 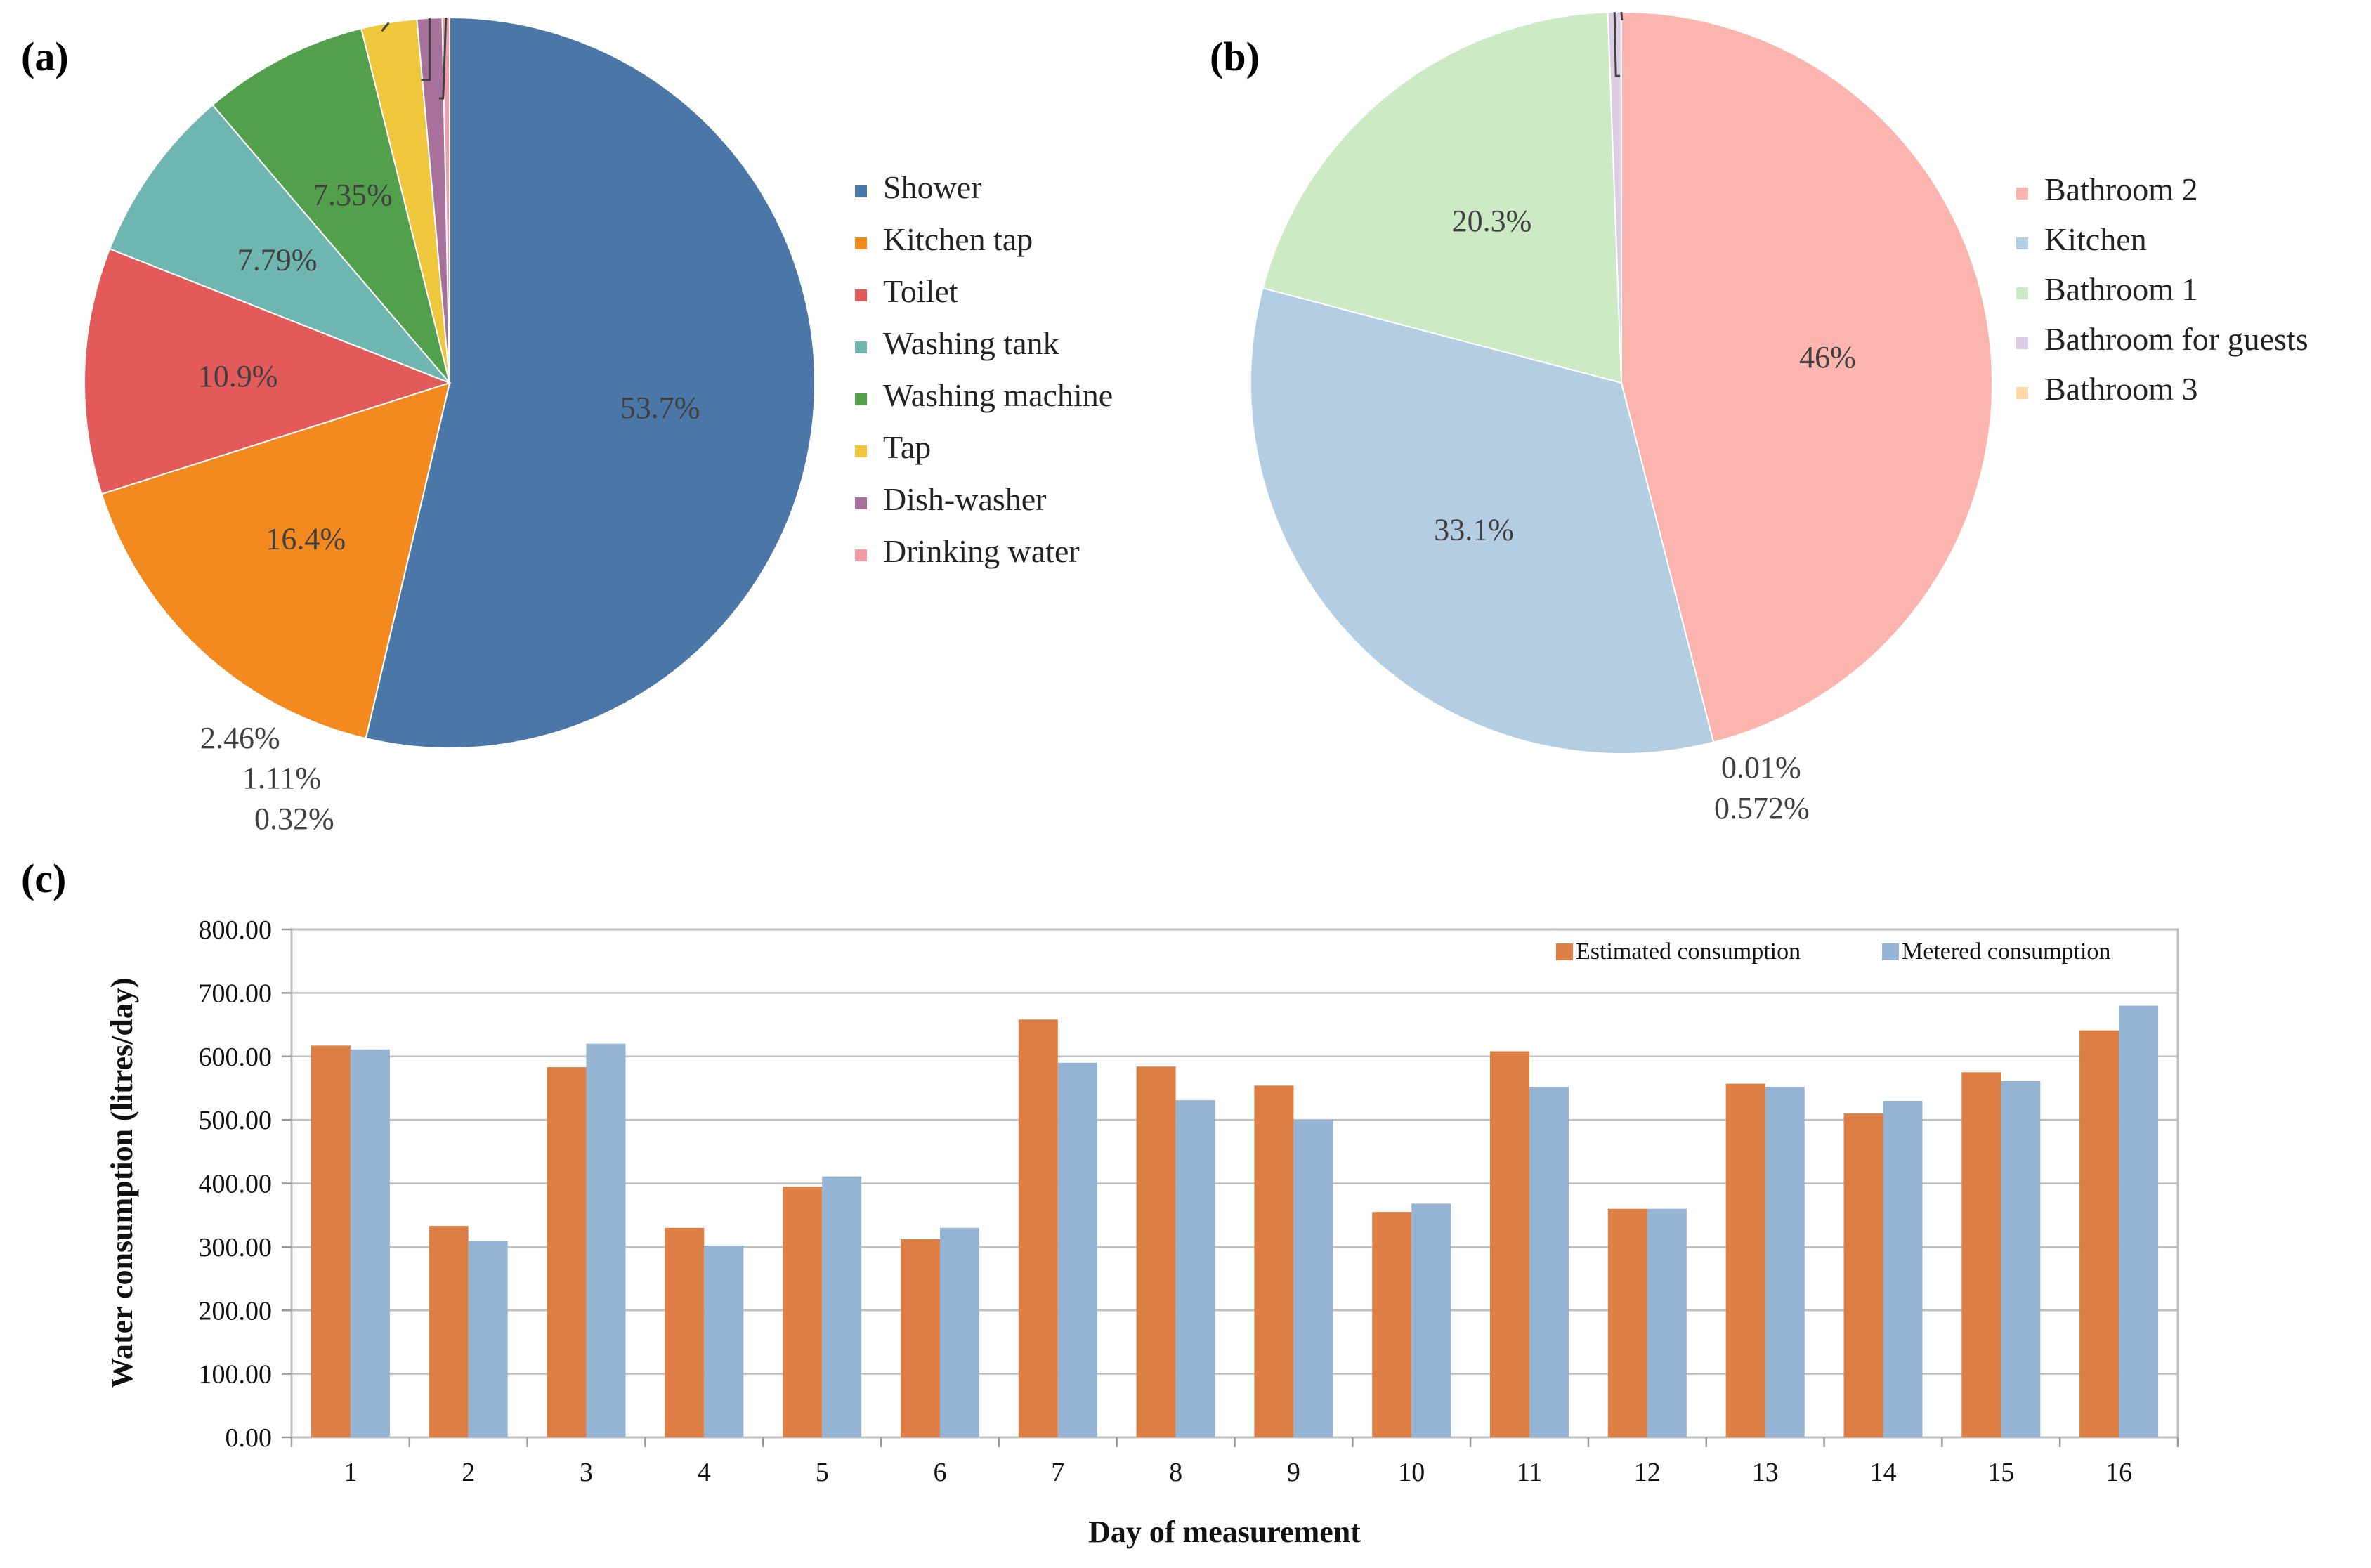 I want to click on legend-swatch-drinking-water, so click(x=861, y=555).